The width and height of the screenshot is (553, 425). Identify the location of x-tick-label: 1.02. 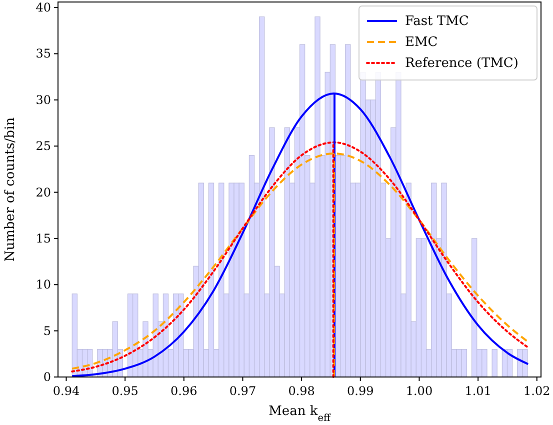
(537, 391).